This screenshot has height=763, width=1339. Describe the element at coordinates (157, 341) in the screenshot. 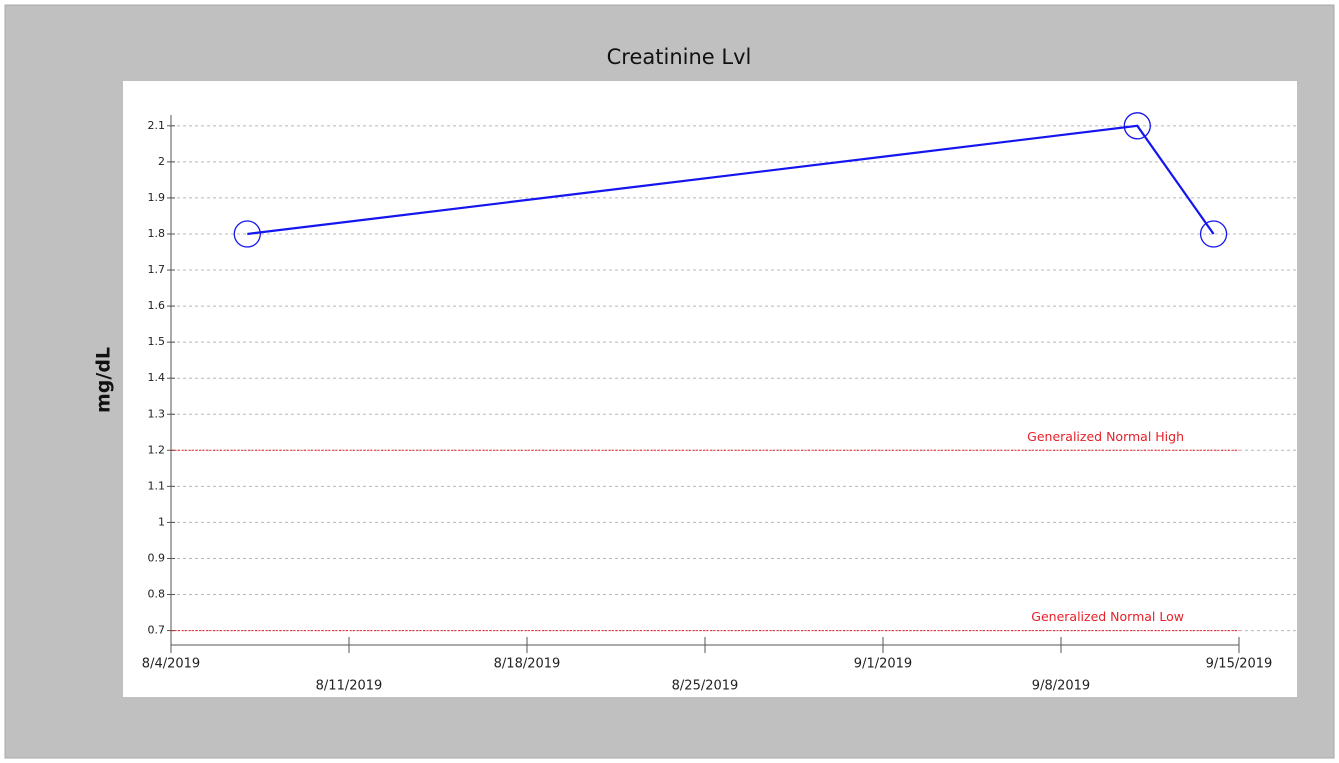

I see `y-tick-label: 1.5` at that location.